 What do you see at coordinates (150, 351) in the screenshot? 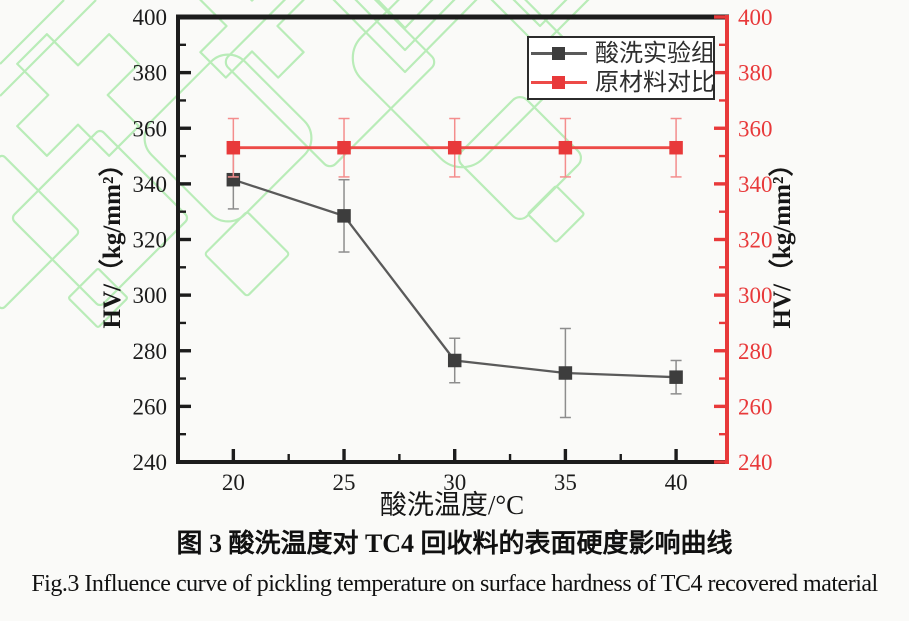
I see `y-tick-label-left: 280` at bounding box center [150, 351].